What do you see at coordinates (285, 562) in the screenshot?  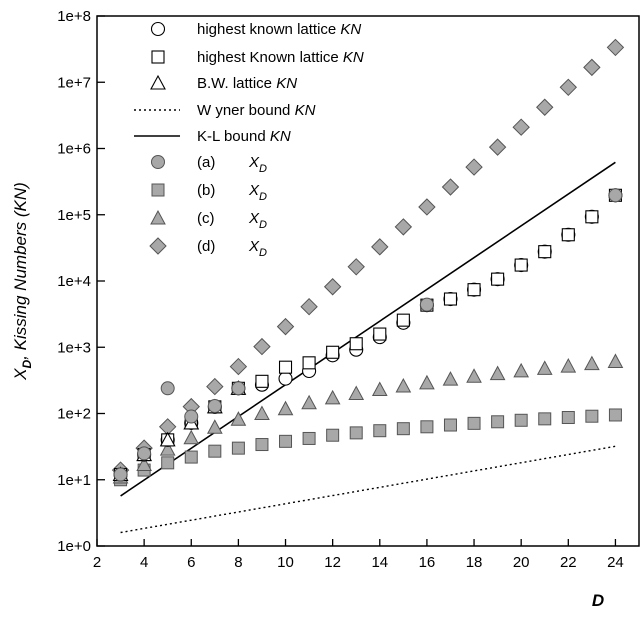 I see `x-tick-label: 10` at bounding box center [285, 562].